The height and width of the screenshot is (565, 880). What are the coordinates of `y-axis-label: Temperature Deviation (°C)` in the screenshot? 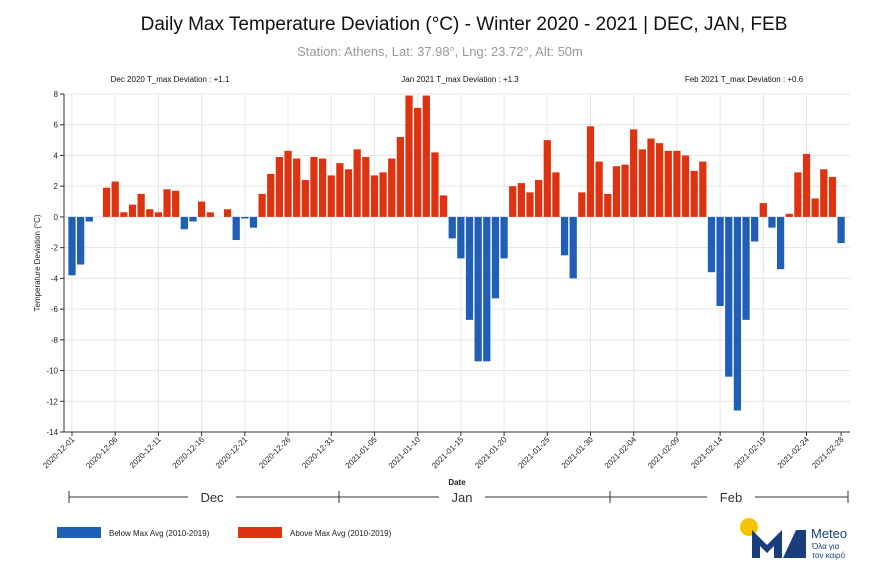 It's located at (37, 262).